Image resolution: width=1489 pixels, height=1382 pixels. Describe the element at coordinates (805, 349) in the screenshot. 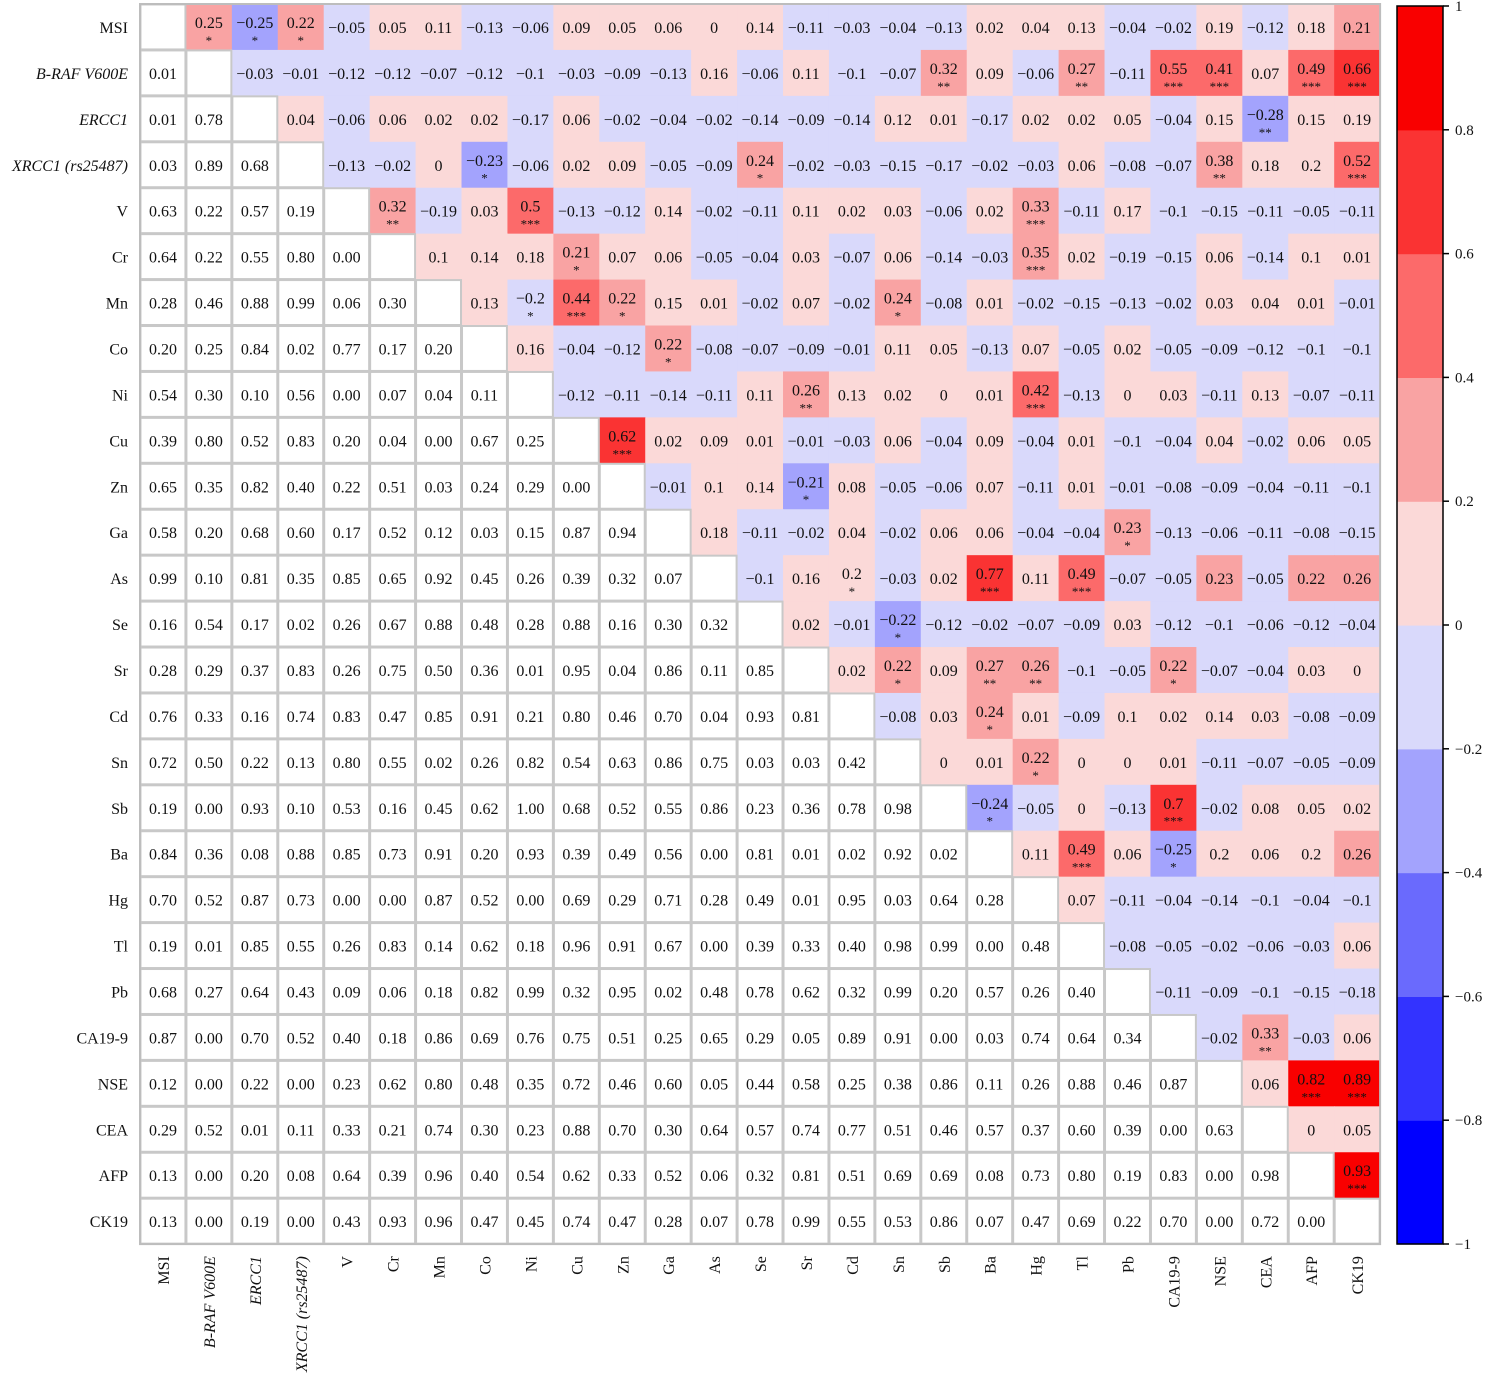

I see `corr-value: −0.09` at that location.